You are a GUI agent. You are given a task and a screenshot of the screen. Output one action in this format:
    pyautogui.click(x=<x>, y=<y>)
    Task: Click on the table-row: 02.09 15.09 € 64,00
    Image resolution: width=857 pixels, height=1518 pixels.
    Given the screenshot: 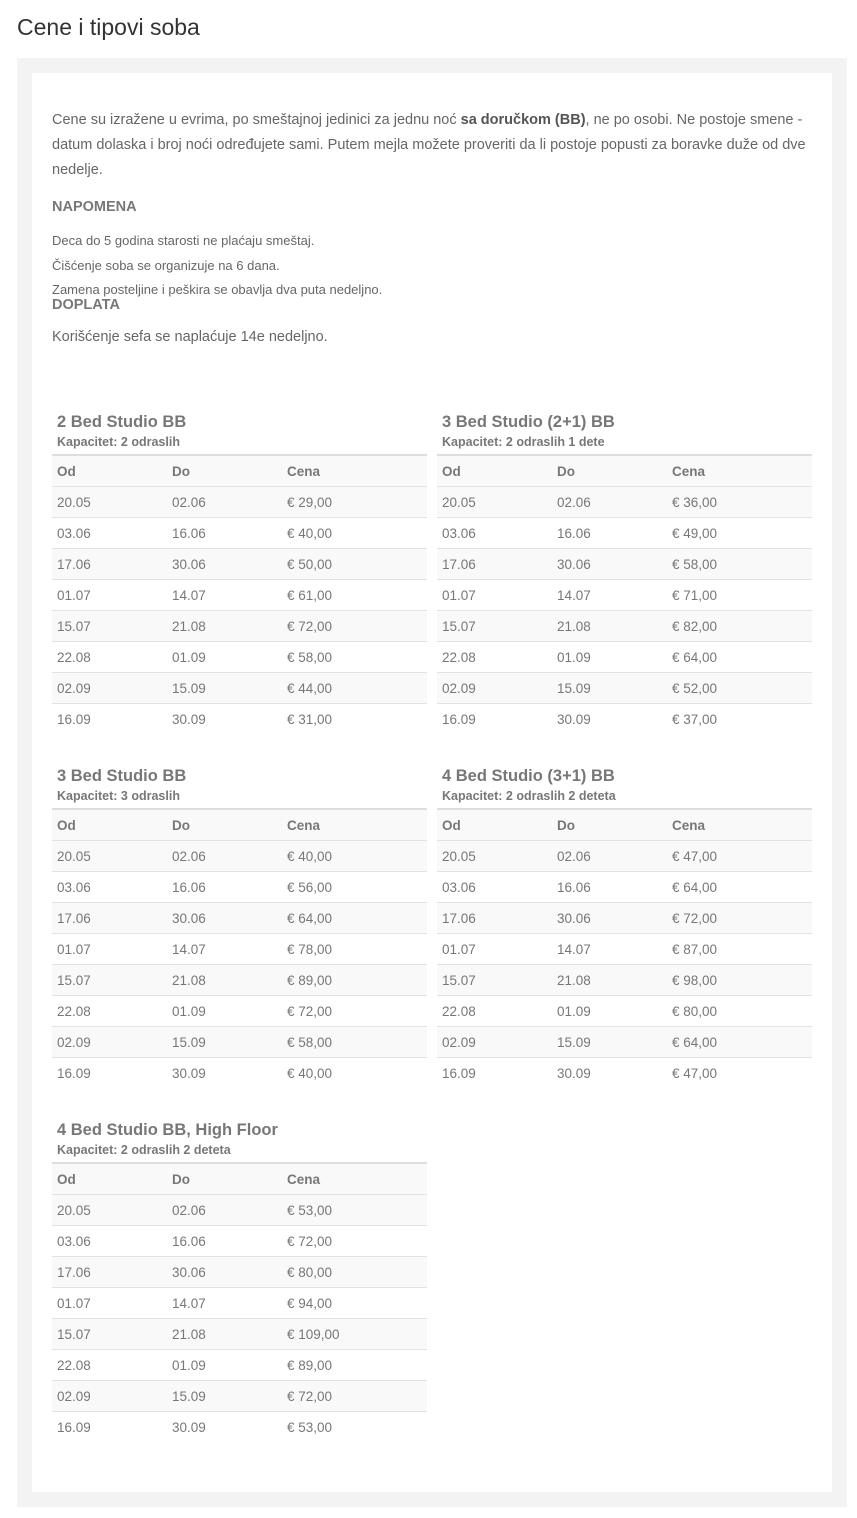 What is the action you would take?
    pyautogui.click(x=624, y=1042)
    